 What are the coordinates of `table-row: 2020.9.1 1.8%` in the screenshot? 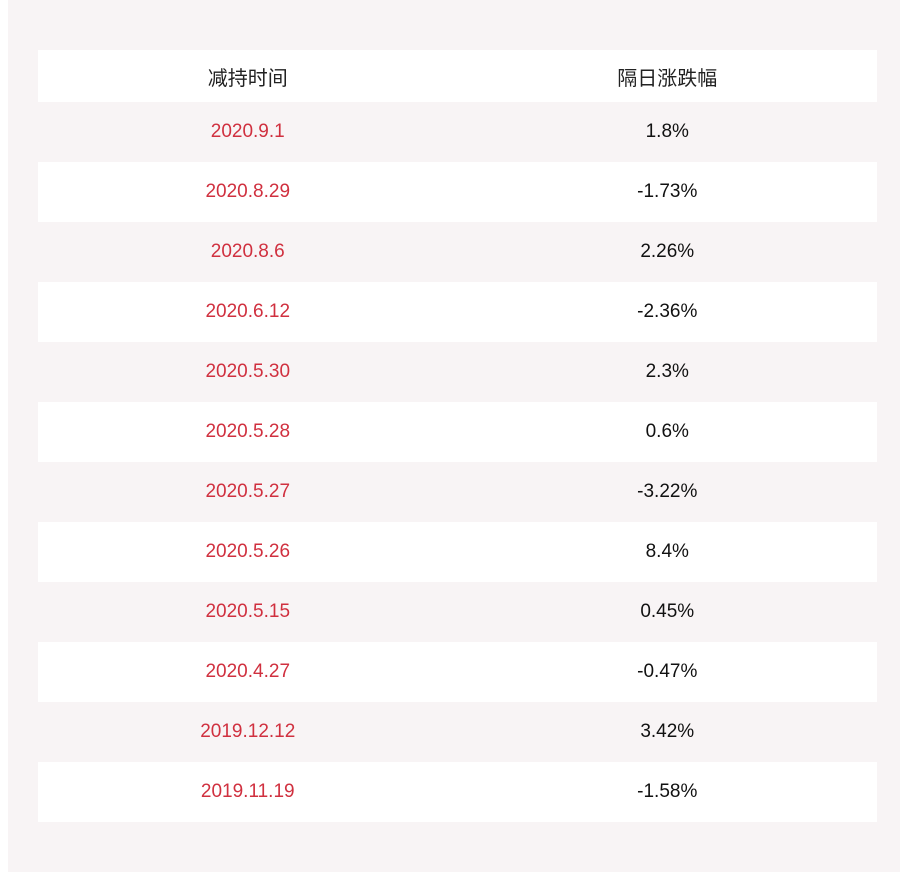 It's located at (457, 132).